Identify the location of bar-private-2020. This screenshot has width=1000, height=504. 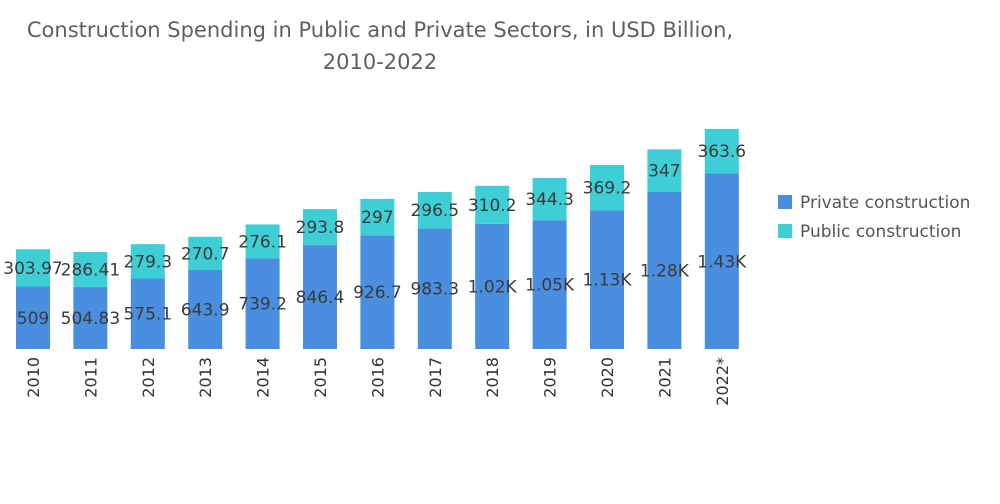
(607, 279).